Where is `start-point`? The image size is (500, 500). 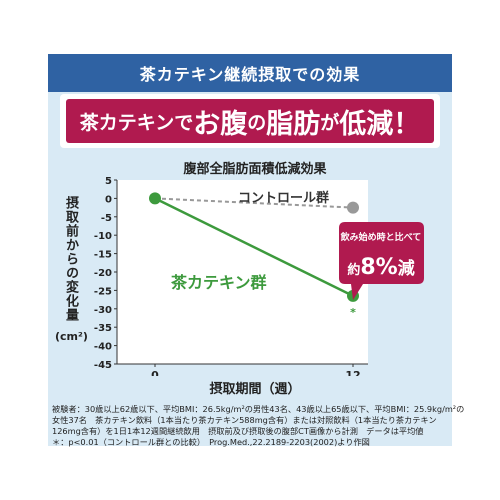
start-point is located at coordinates (155, 198).